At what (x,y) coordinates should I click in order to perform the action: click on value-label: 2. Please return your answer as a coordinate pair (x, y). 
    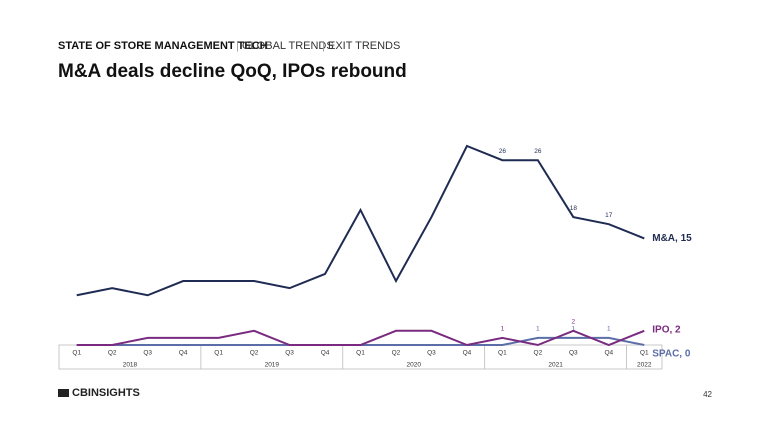
    Looking at the image, I should click on (574, 322).